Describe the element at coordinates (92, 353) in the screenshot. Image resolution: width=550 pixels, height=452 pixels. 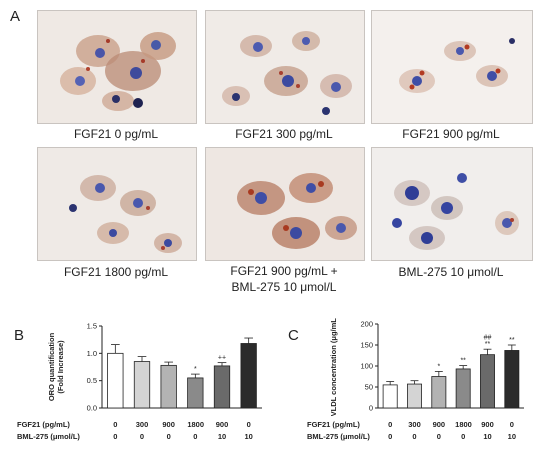
I see `y-tick-label: 1.0` at that location.